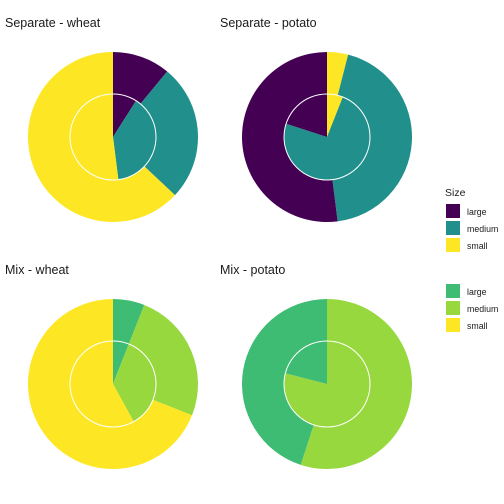  I want to click on legend-title: Size, so click(455, 193).